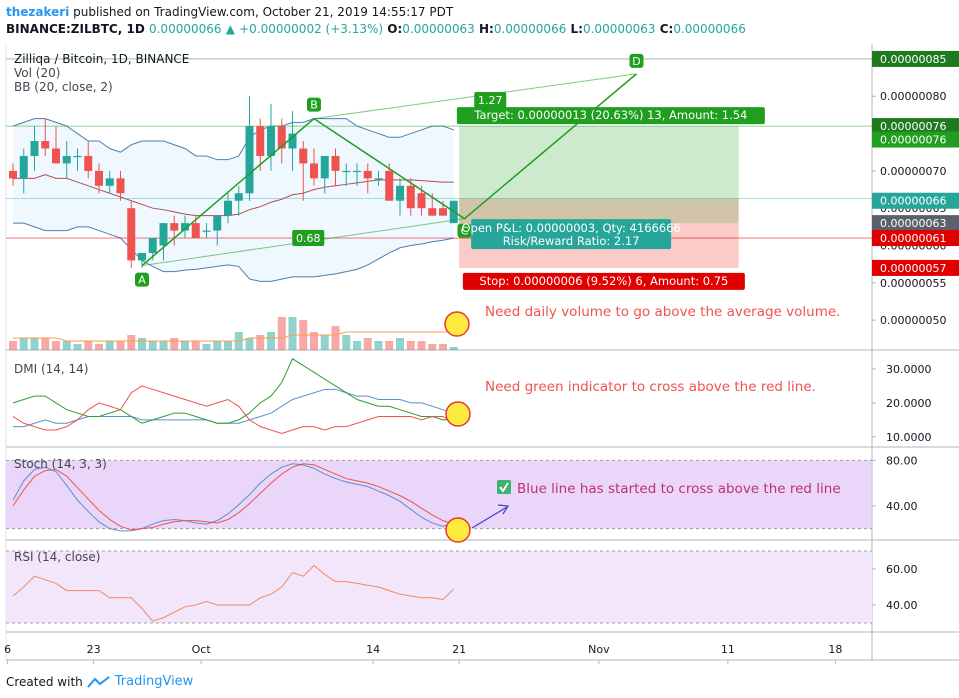  What do you see at coordinates (489, 517) in the screenshot?
I see `stoch-arrow-line` at bounding box center [489, 517].